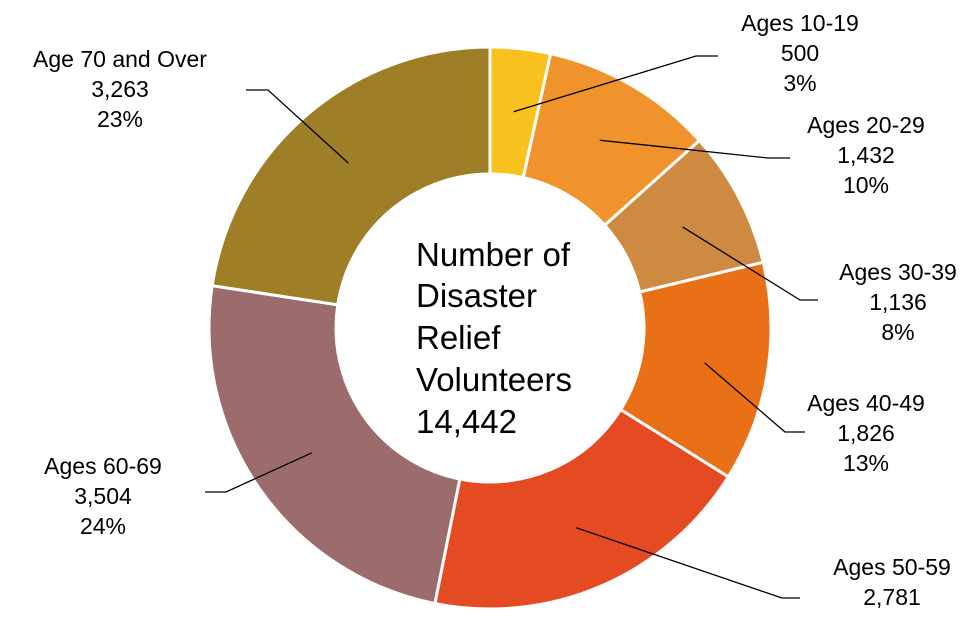 This screenshot has width=980, height=619. Describe the element at coordinates (103, 526) in the screenshot. I see `slice-percent-label: 24%` at that location.